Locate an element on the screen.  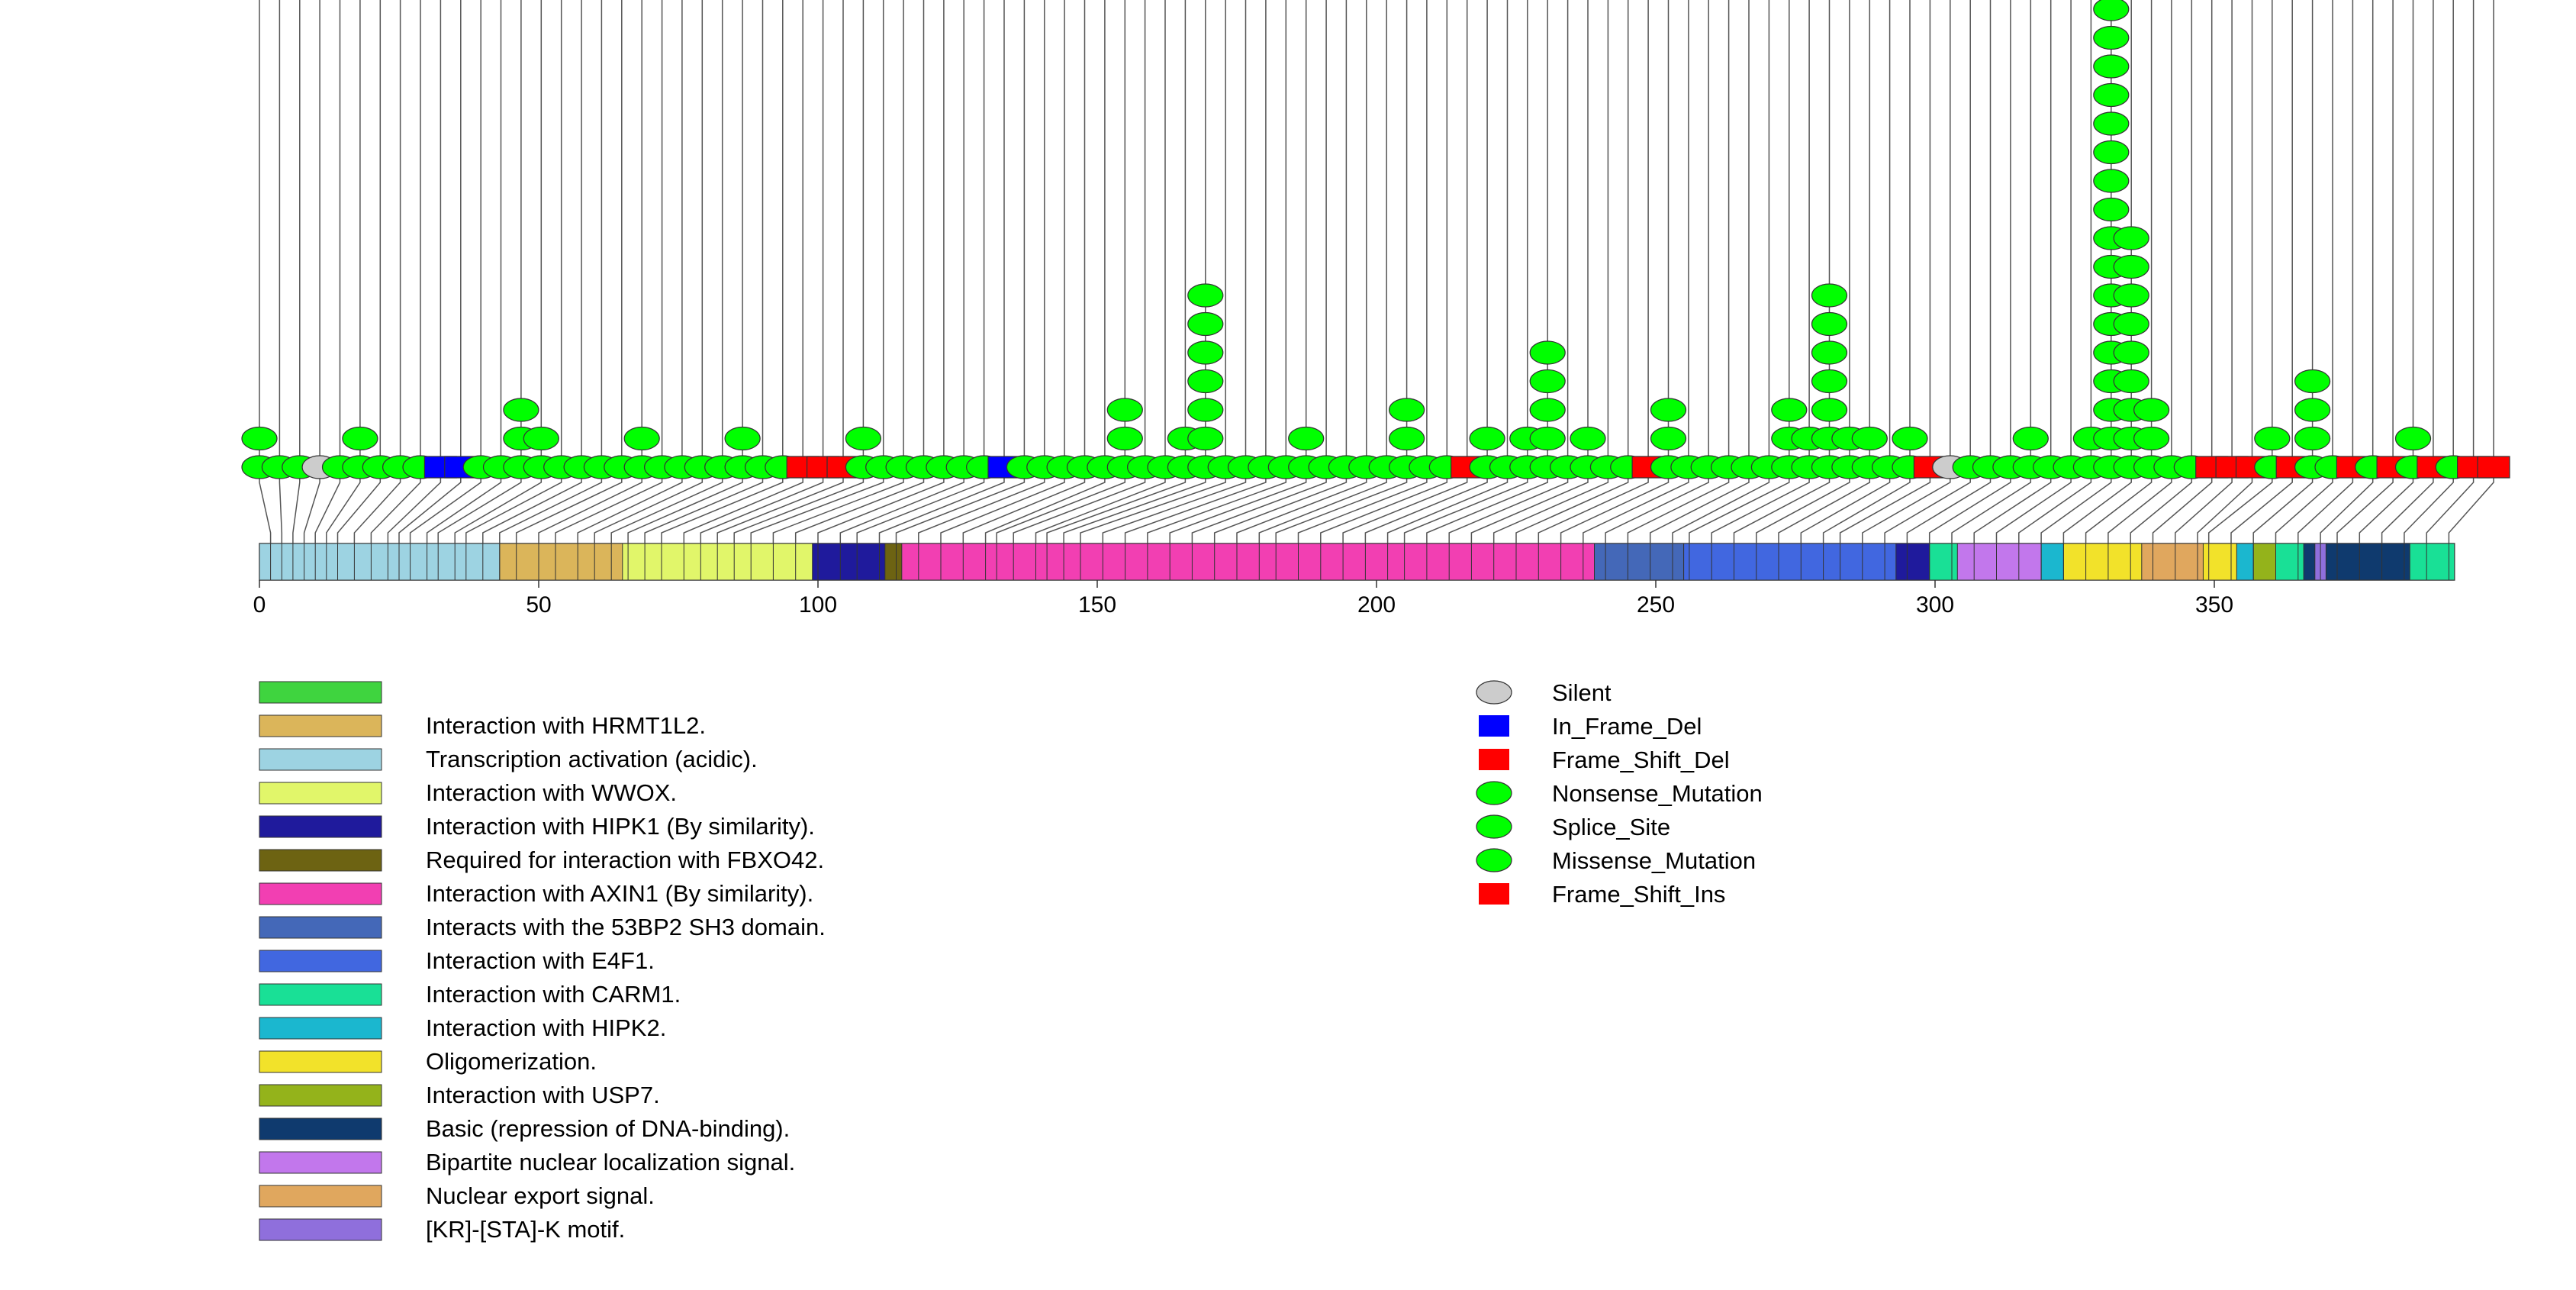
mutation-legend-label: Nonsense_Mutation is located at coordinates (1657, 793).